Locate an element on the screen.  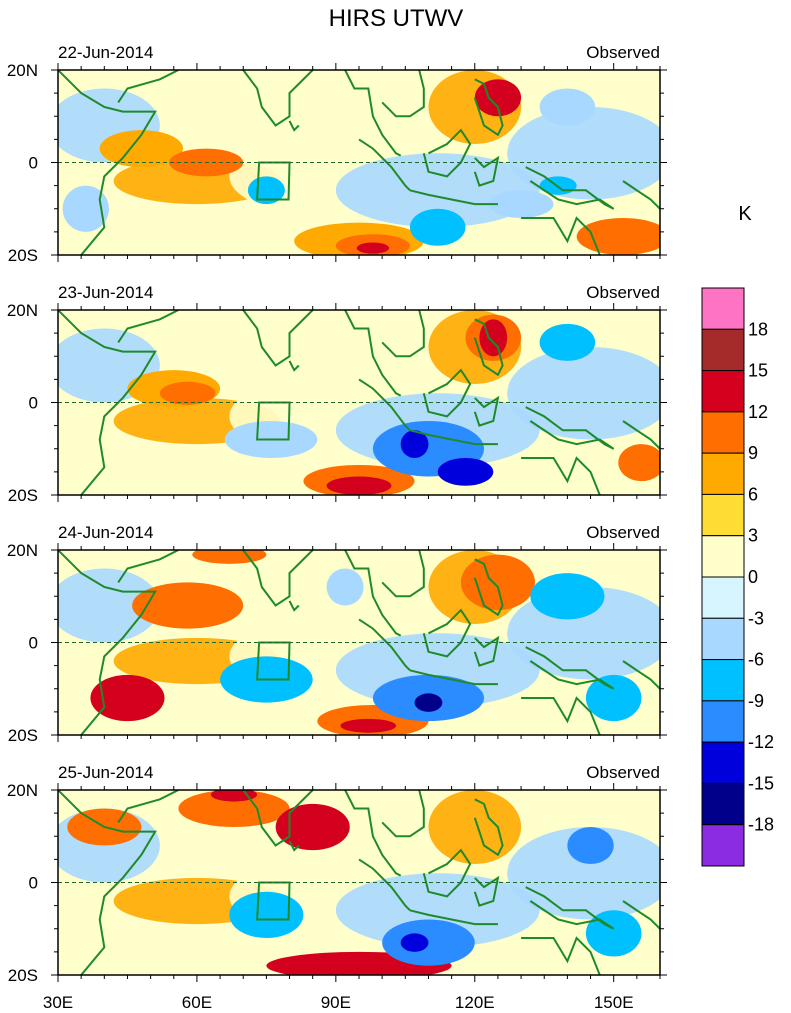
x-tick-label: 90E is located at coordinates (336, 1002).